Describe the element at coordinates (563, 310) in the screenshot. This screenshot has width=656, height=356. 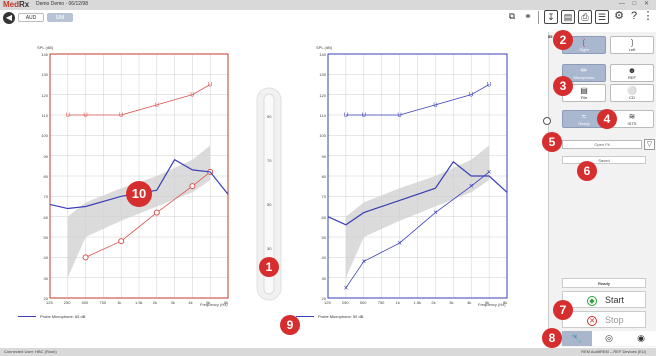
I see `badge-7: 7` at that location.